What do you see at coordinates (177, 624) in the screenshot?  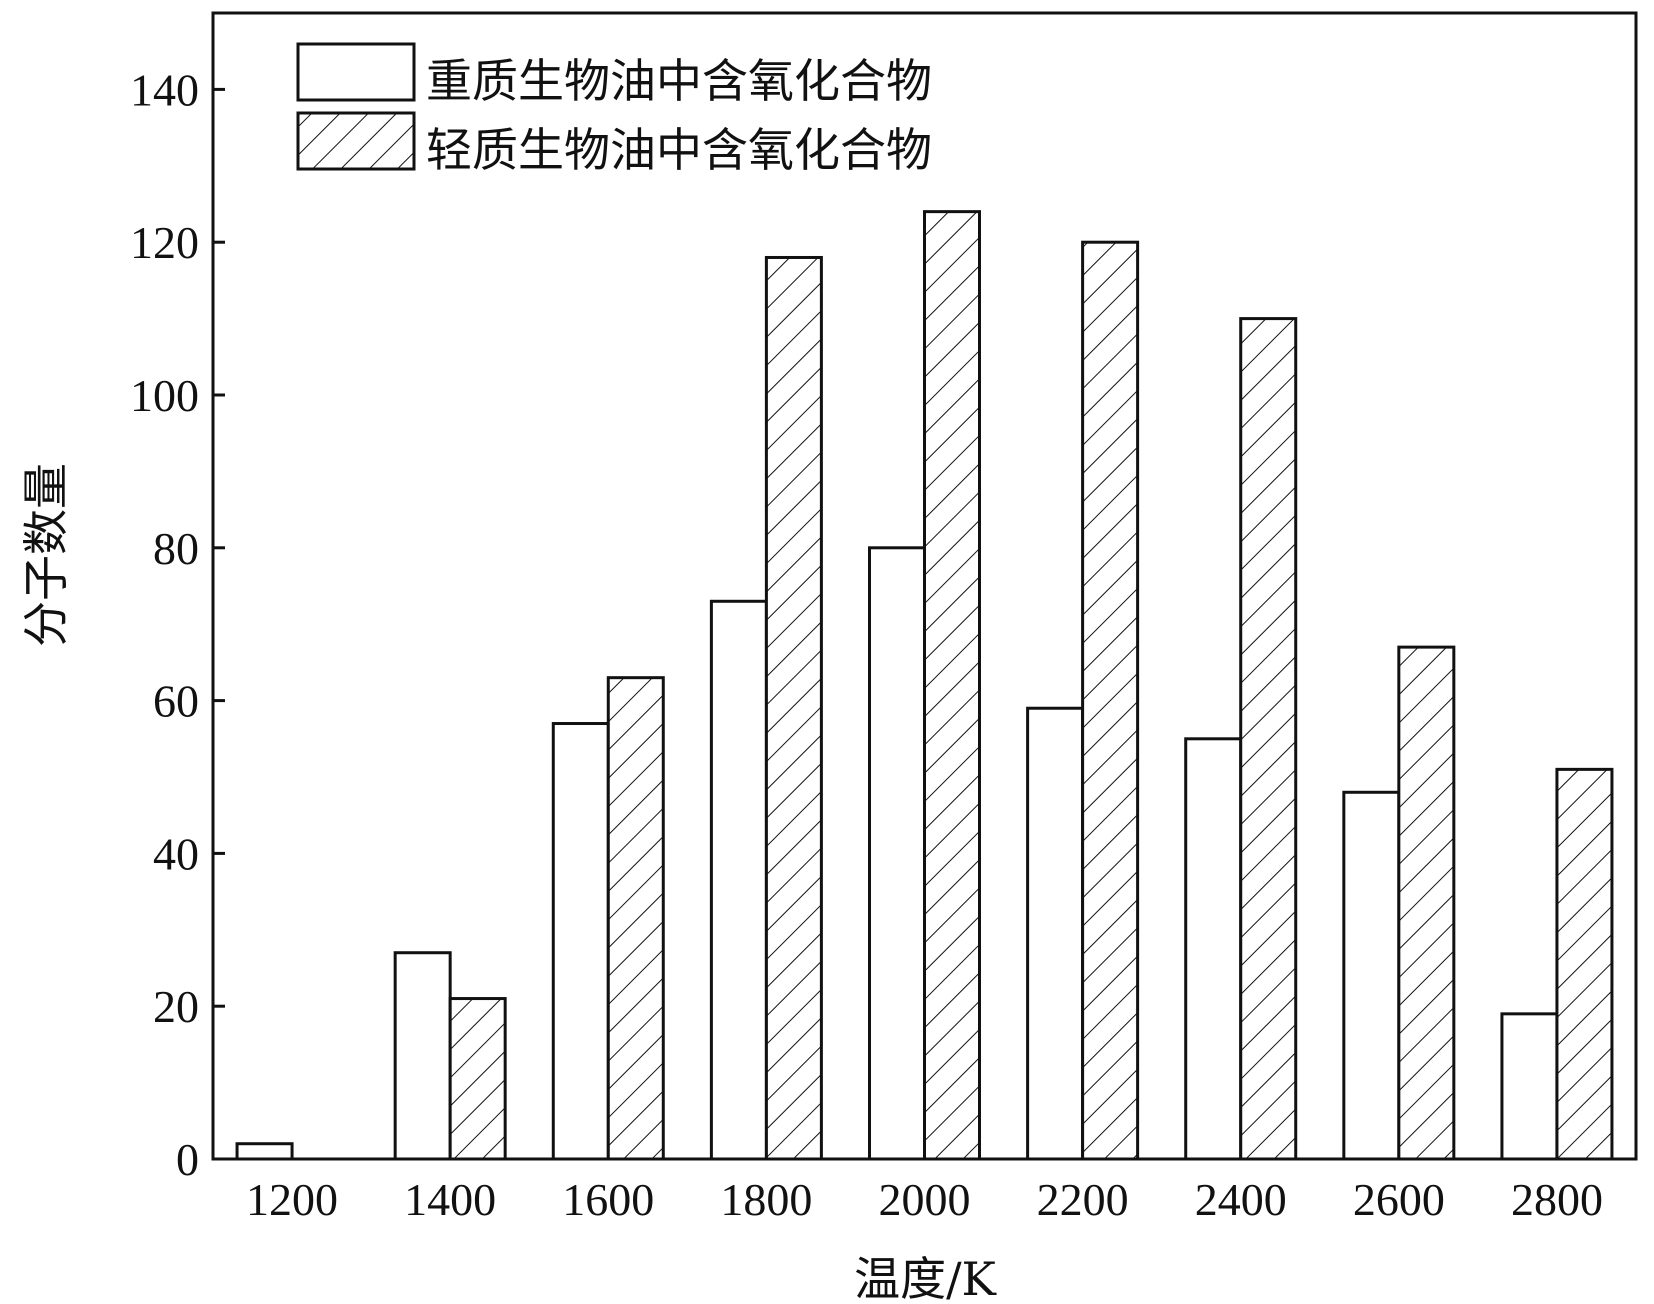 I see `y-axis: 0 20 40 60 80 100 120 140` at bounding box center [177, 624].